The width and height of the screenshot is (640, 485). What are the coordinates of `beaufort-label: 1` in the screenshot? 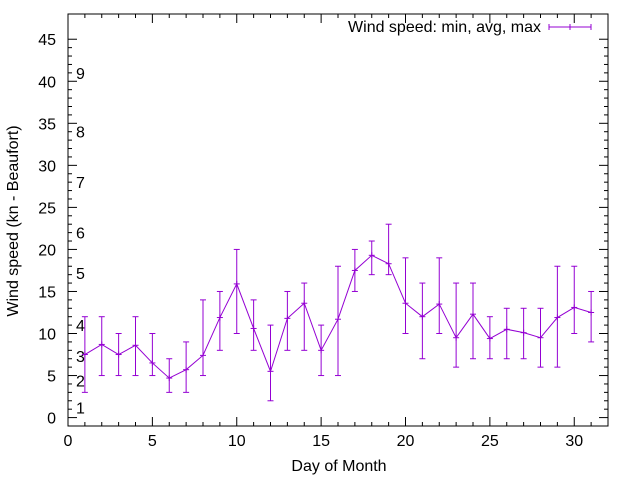 It's located at (80, 409).